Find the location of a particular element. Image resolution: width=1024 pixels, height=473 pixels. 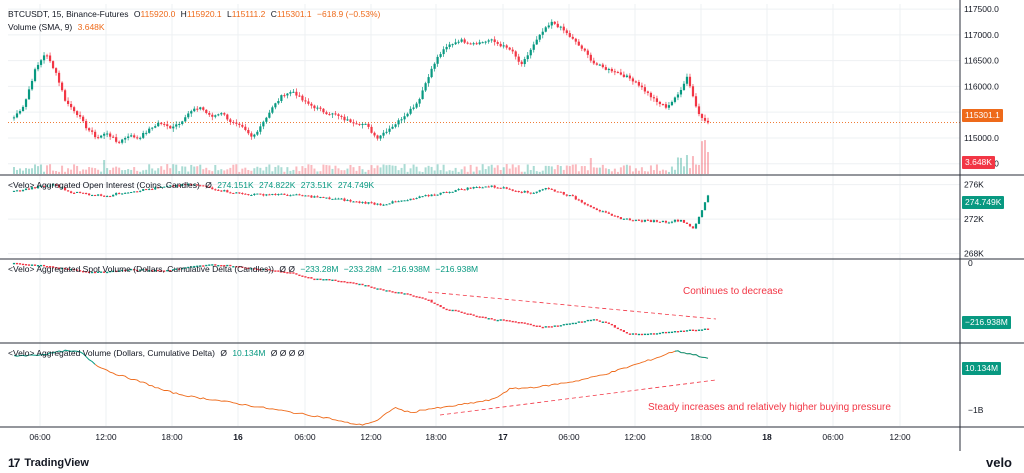

tradingview-brand: 17 TradingView is located at coordinates (48, 463).